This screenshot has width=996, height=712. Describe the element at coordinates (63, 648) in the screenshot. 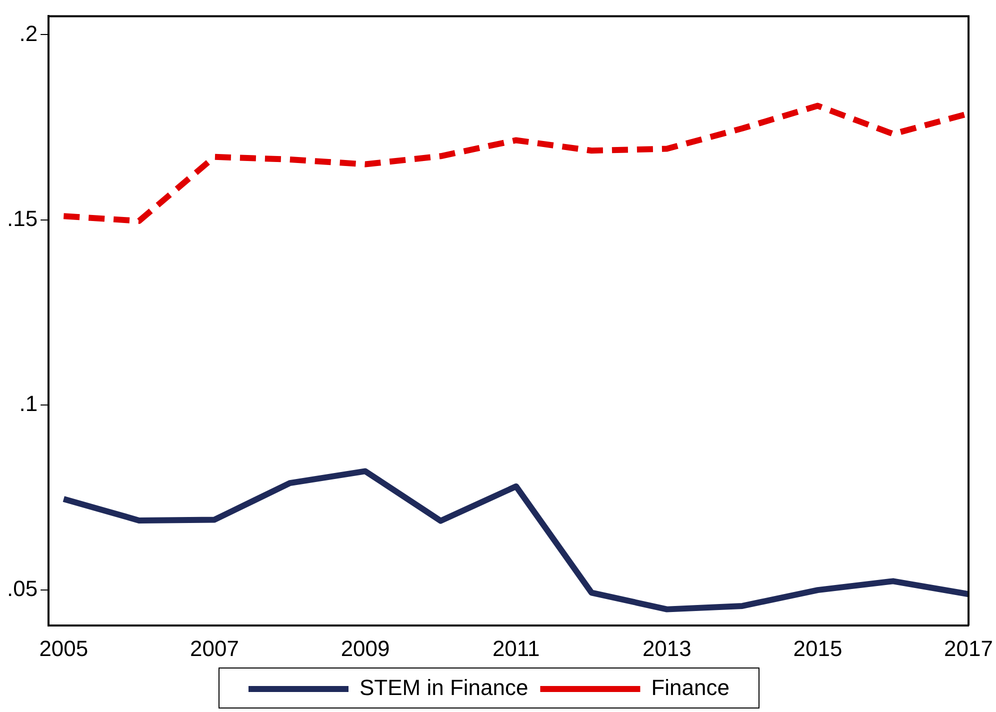

I see `x-tick-label: 2005` at that location.